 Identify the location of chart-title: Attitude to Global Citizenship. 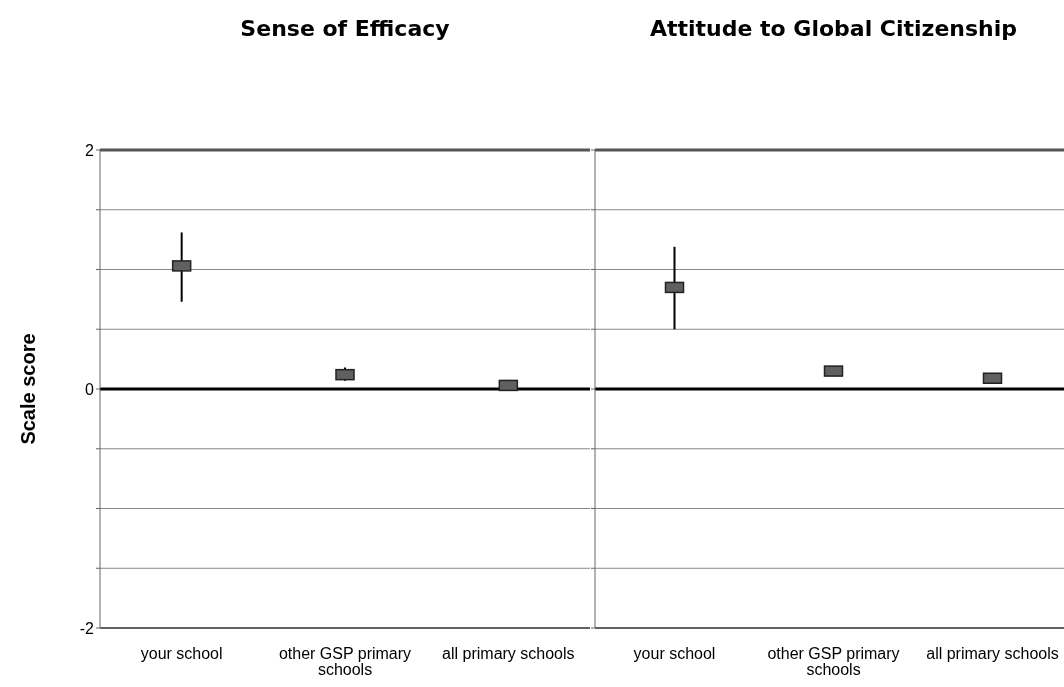
(833, 29).